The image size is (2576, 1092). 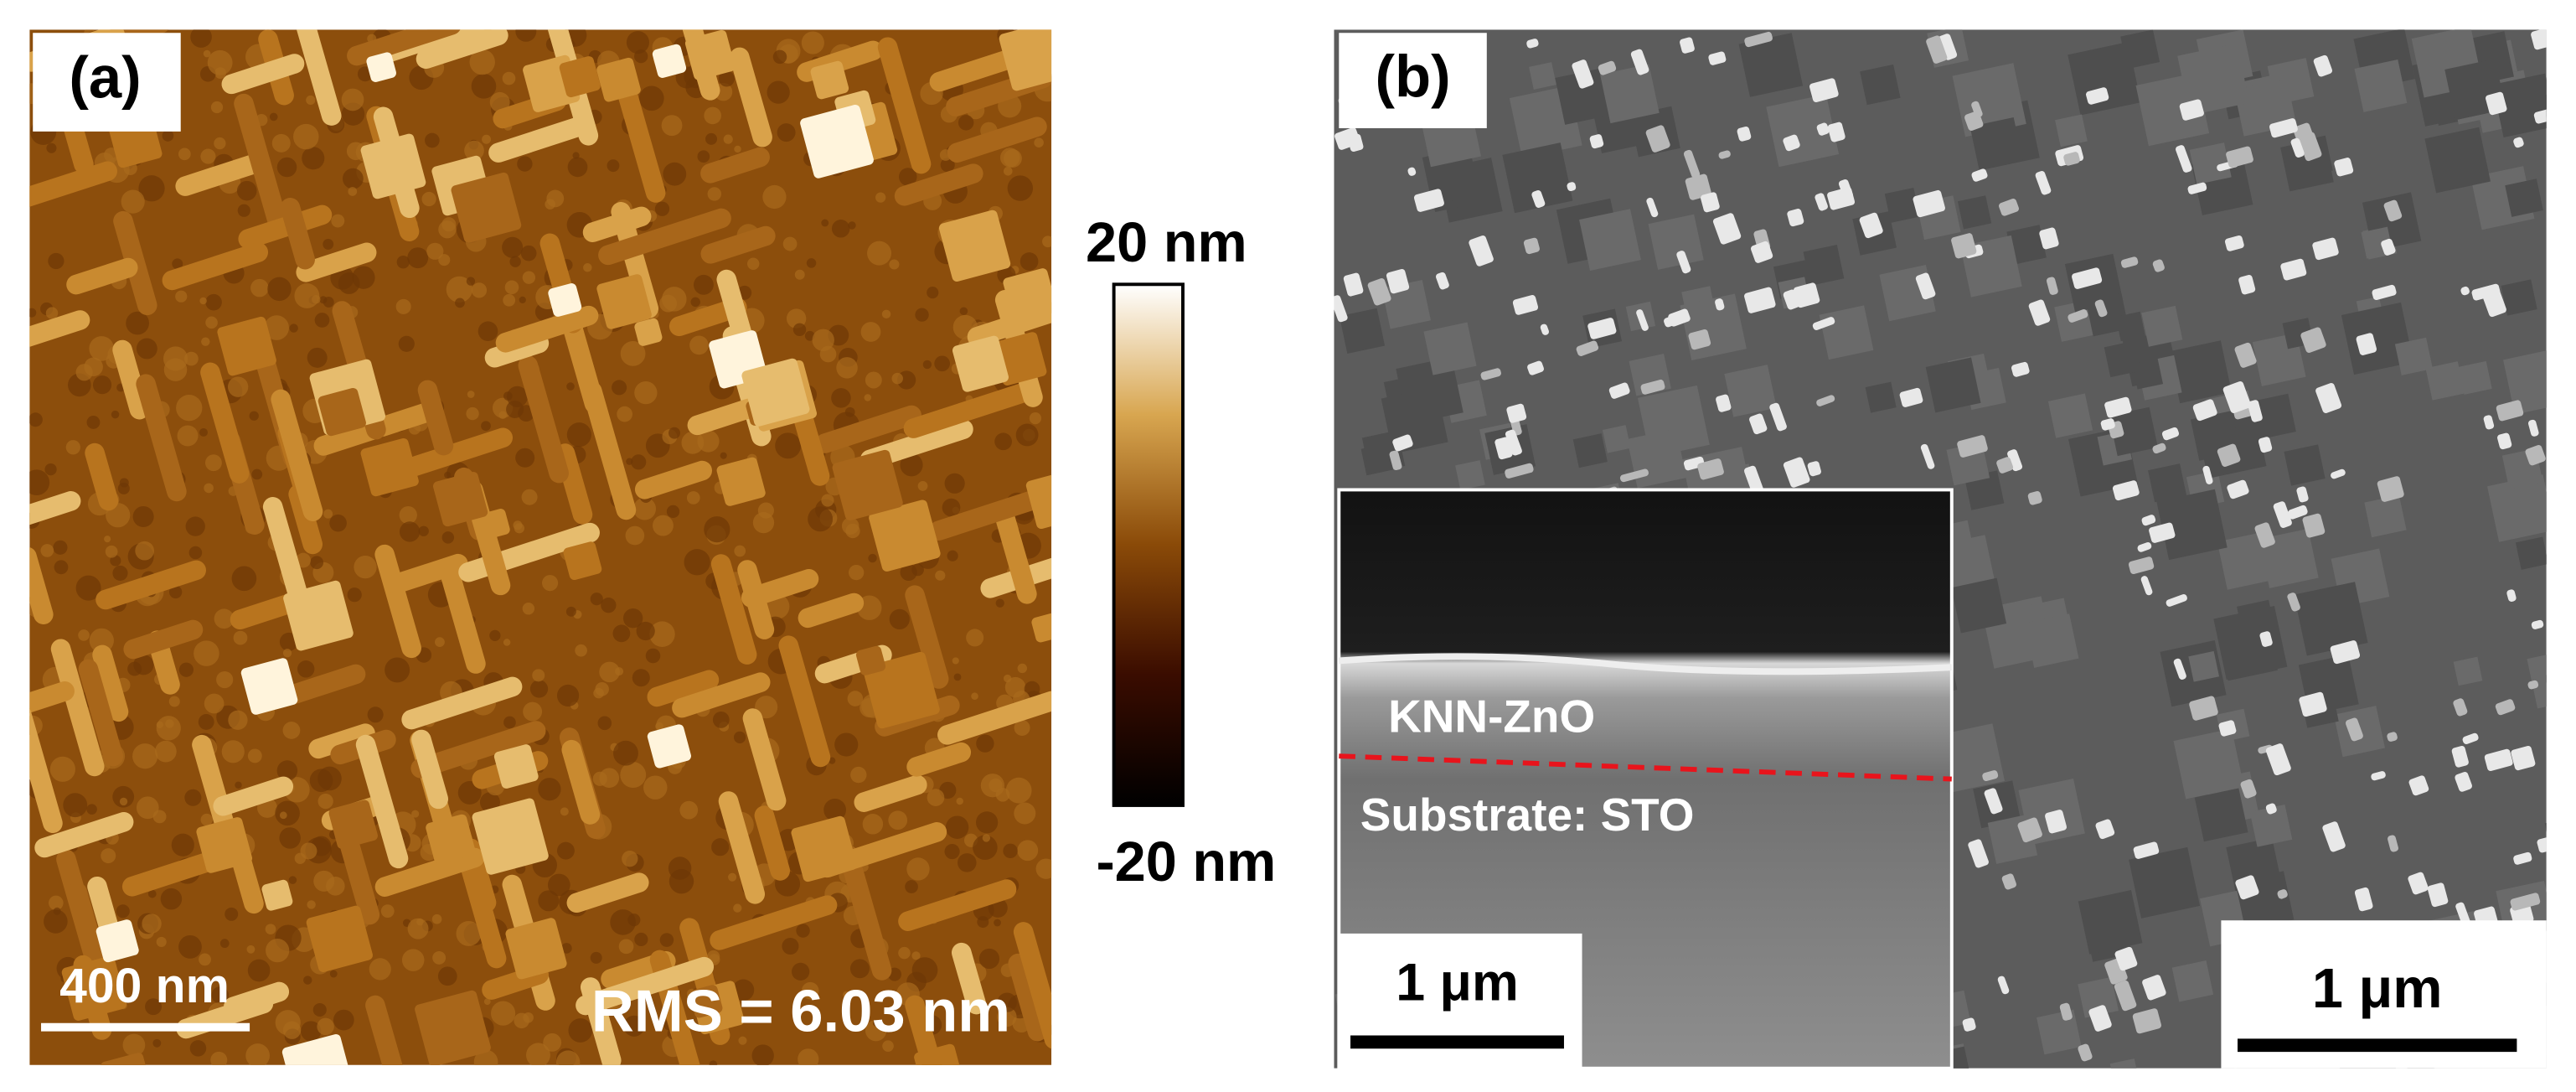 I want to click on scale-bar-label: 1 μm, so click(x=2377, y=989).